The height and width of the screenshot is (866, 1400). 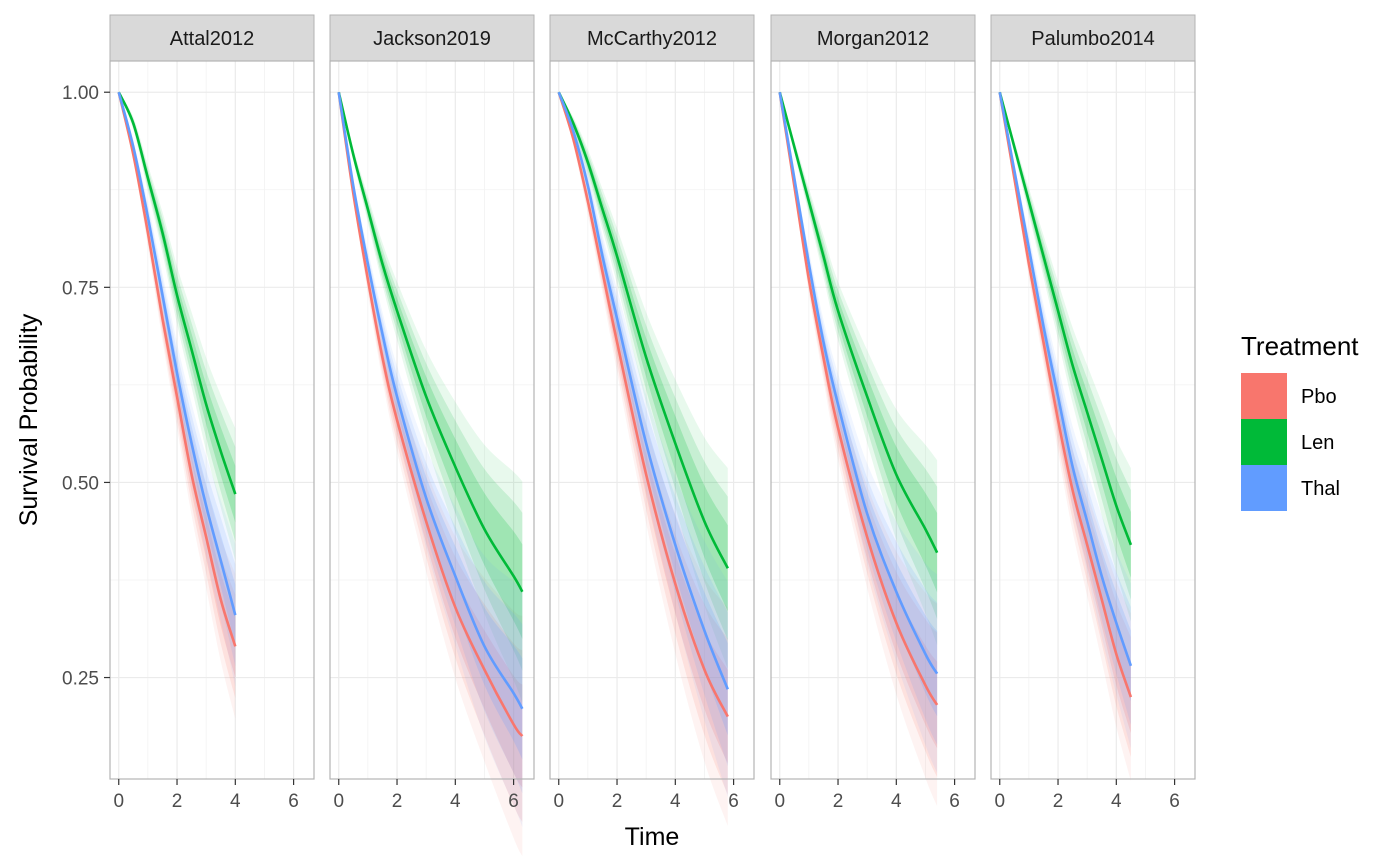 I want to click on facet-panel-palumbo2014: Palumbo2014 0 2 4 6, so click(x=1093, y=413).